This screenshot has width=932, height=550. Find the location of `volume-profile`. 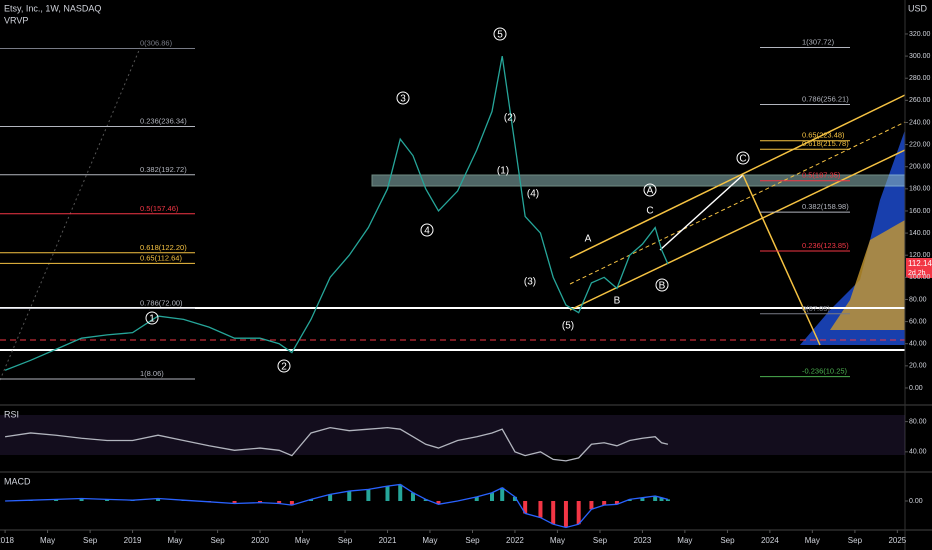

volume-profile is located at coordinates (867, 275).